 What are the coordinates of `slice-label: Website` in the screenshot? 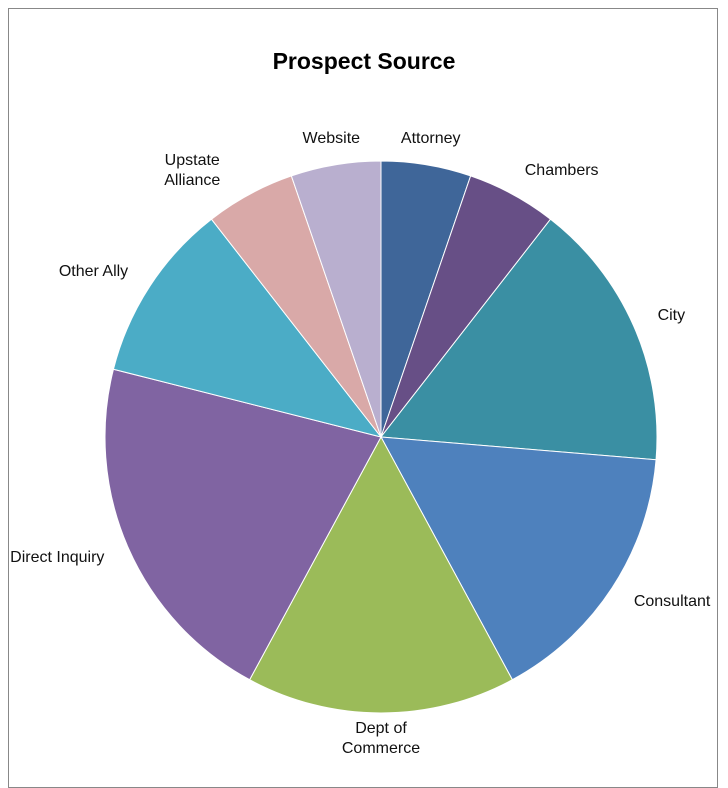 It's located at (331, 139).